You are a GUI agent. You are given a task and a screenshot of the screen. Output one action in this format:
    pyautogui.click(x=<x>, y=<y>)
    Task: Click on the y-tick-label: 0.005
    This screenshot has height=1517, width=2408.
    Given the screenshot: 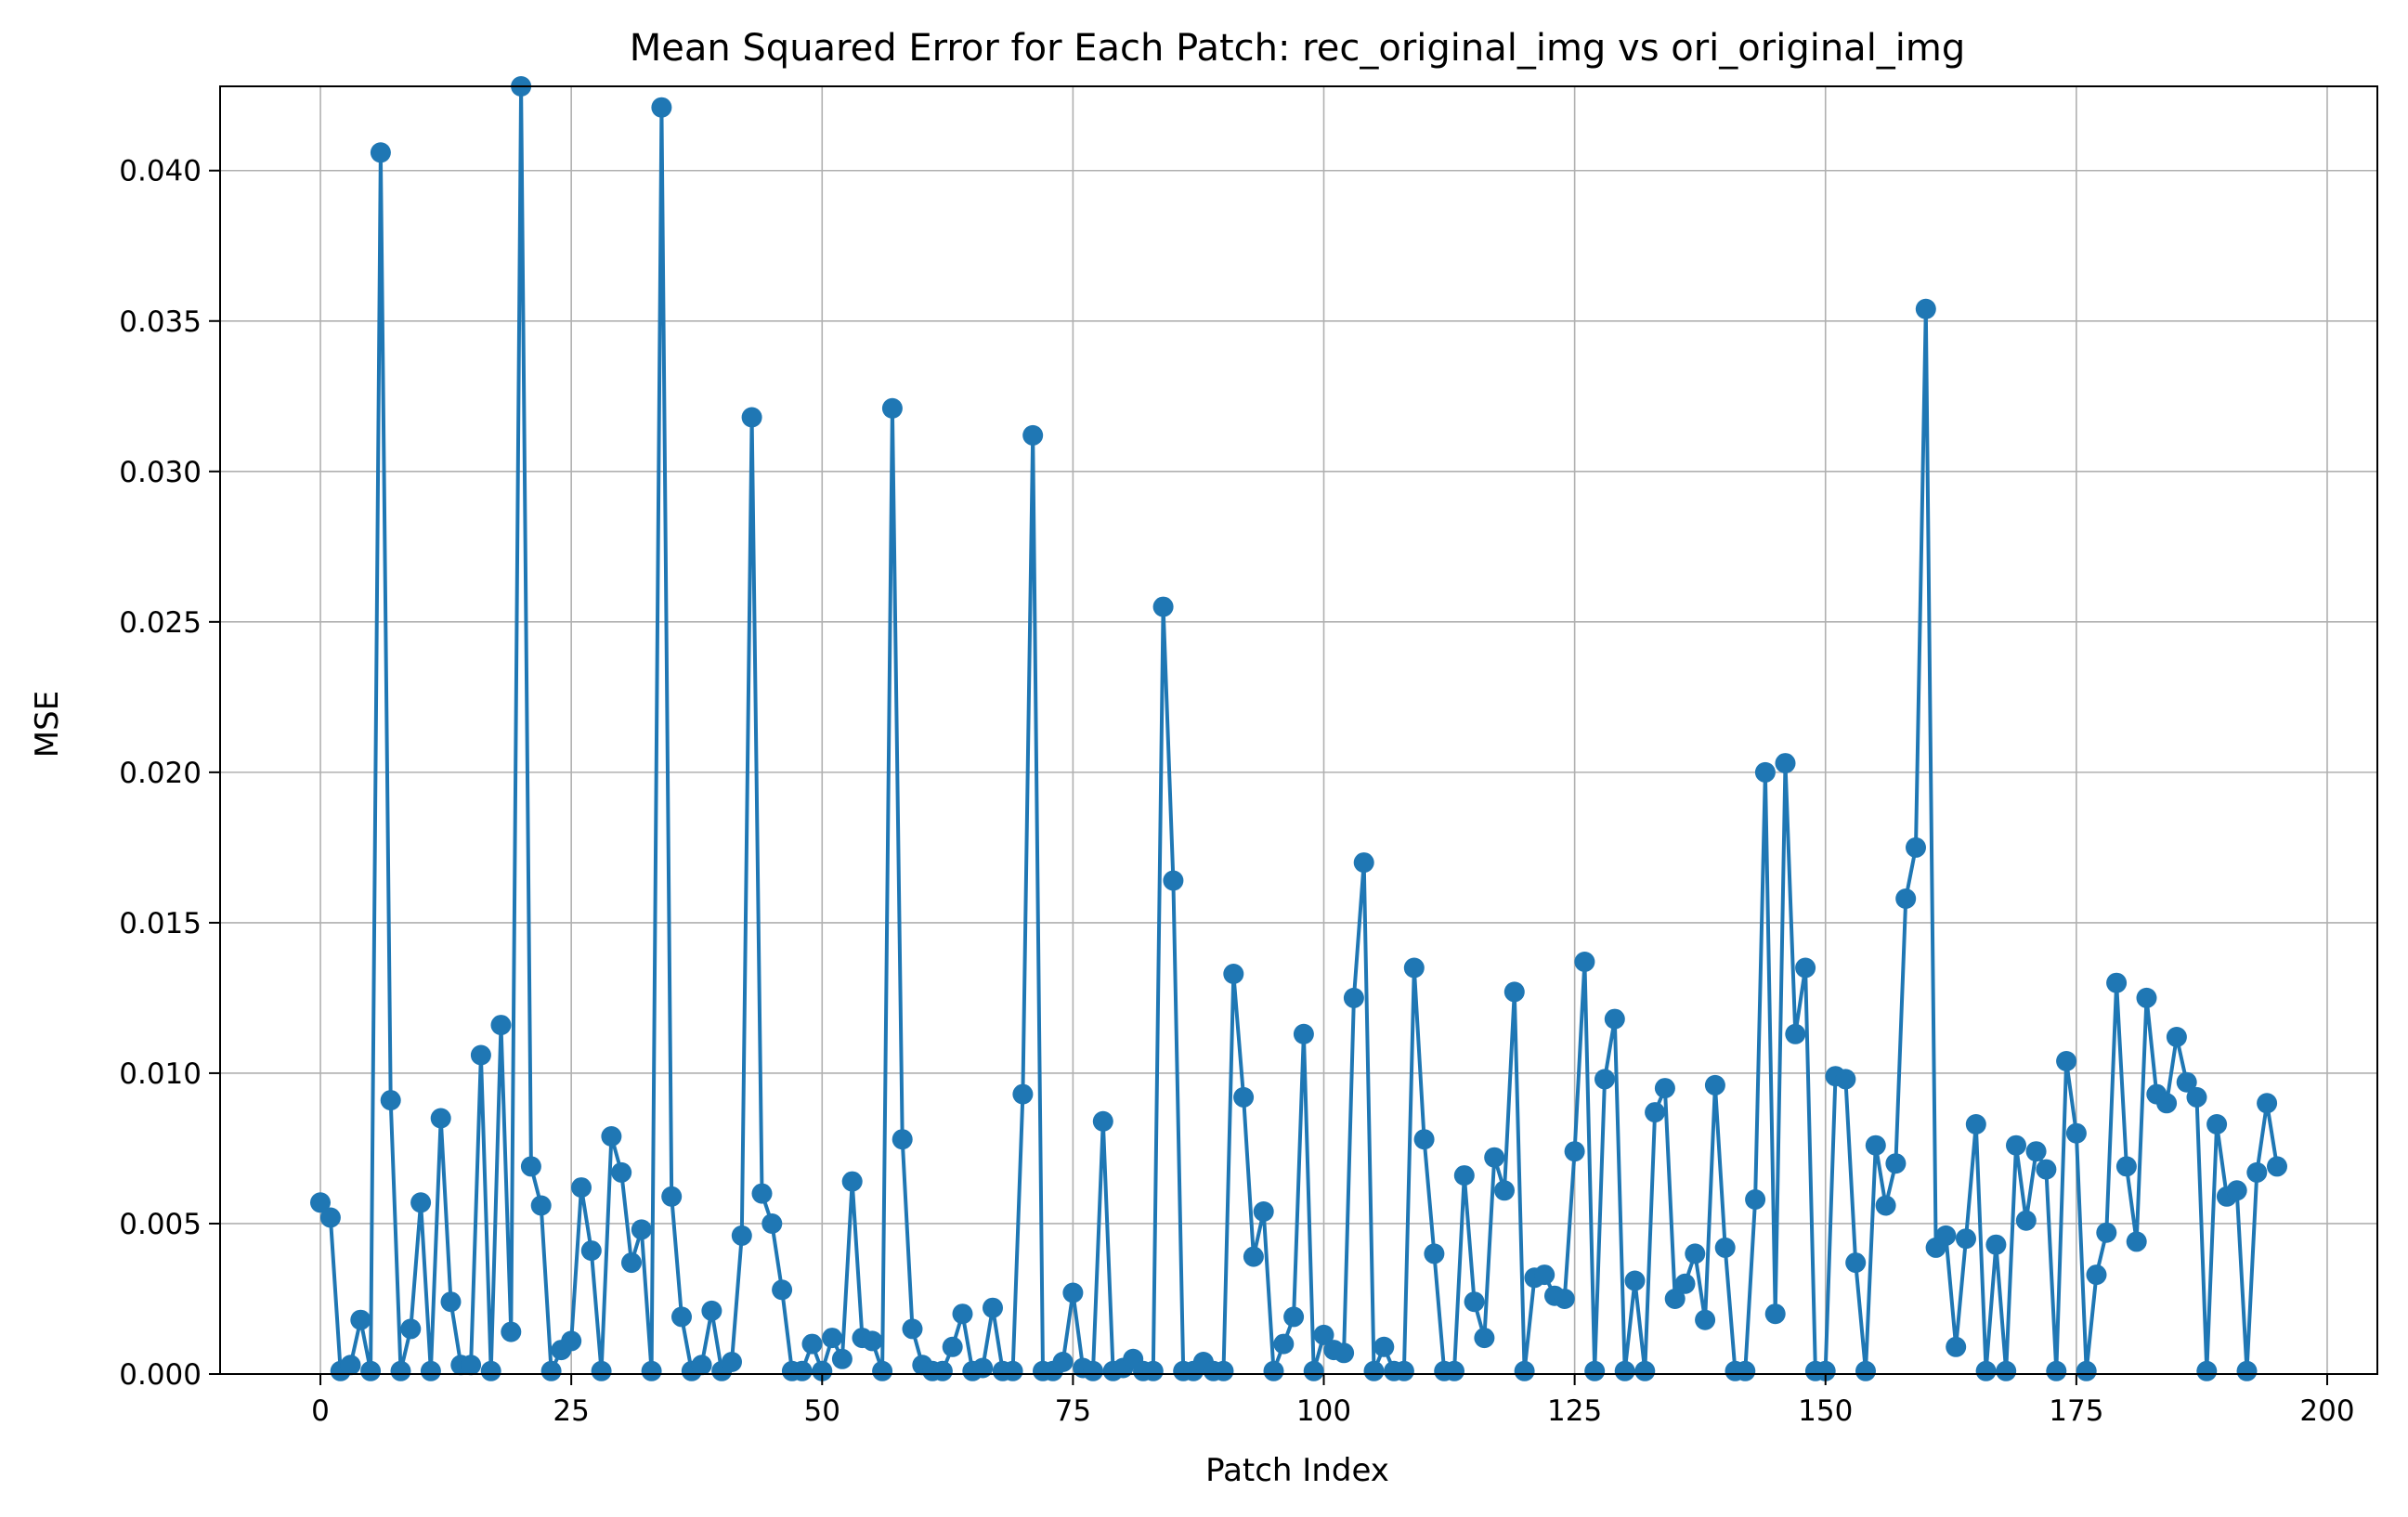 What is the action you would take?
    pyautogui.click(x=161, y=1225)
    